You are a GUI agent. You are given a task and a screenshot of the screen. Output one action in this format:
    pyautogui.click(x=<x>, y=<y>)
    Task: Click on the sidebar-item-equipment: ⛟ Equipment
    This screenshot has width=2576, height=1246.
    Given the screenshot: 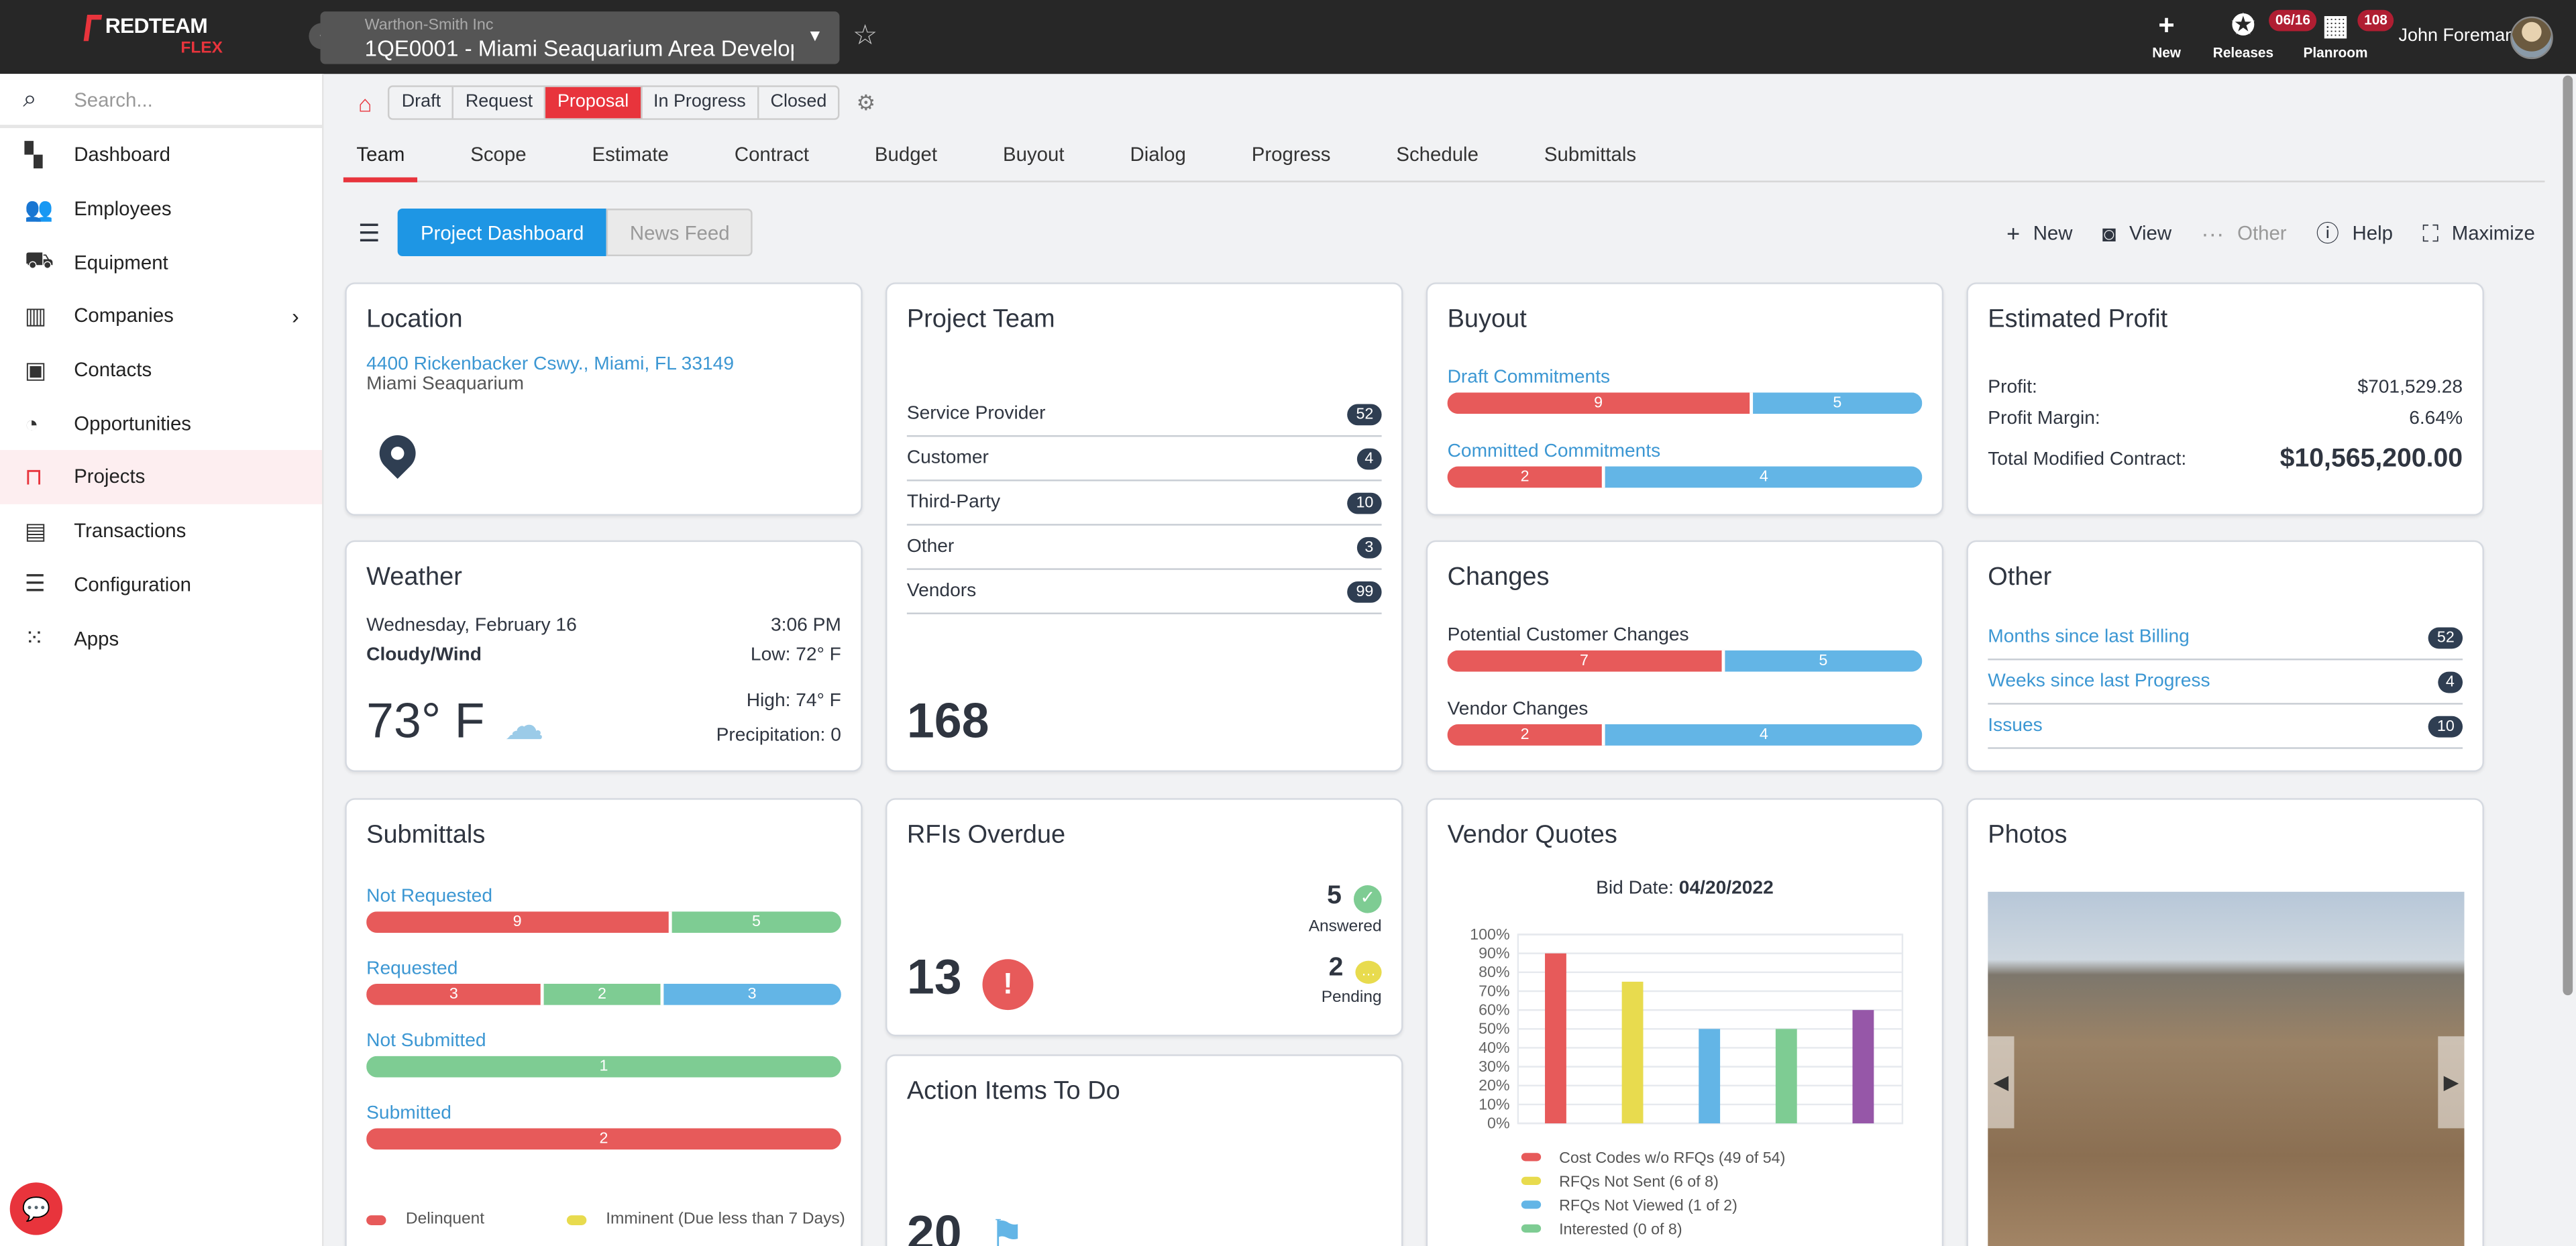 What is the action you would take?
    pyautogui.click(x=161, y=262)
    